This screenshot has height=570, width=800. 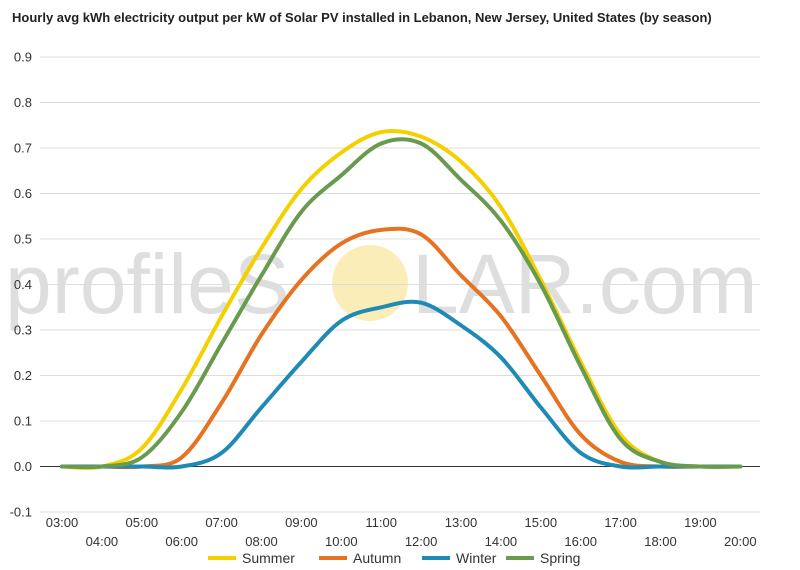 What do you see at coordinates (620, 522) in the screenshot?
I see `x-tick-label: 17:00` at bounding box center [620, 522].